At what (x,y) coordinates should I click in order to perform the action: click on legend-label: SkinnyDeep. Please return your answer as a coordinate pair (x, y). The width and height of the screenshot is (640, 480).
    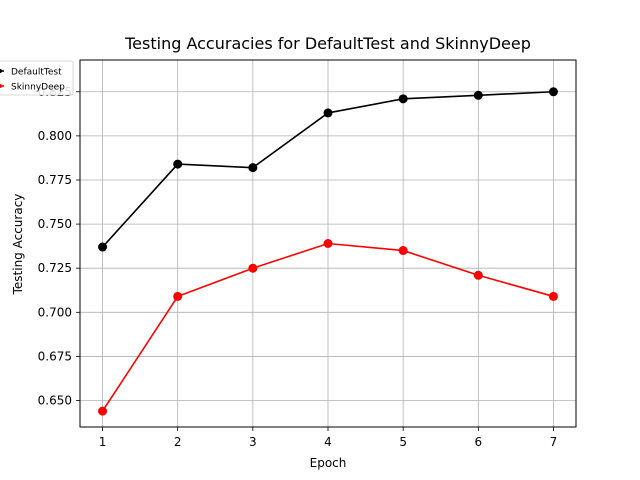
    Looking at the image, I should click on (38, 88).